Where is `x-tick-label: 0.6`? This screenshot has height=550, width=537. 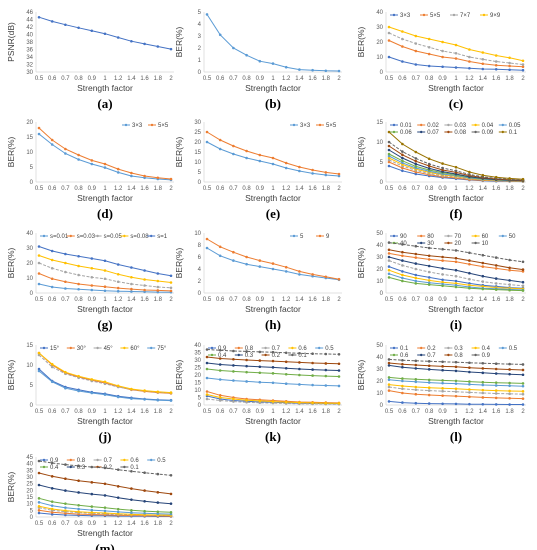 x-tick-label: 0.6 is located at coordinates (52, 412).